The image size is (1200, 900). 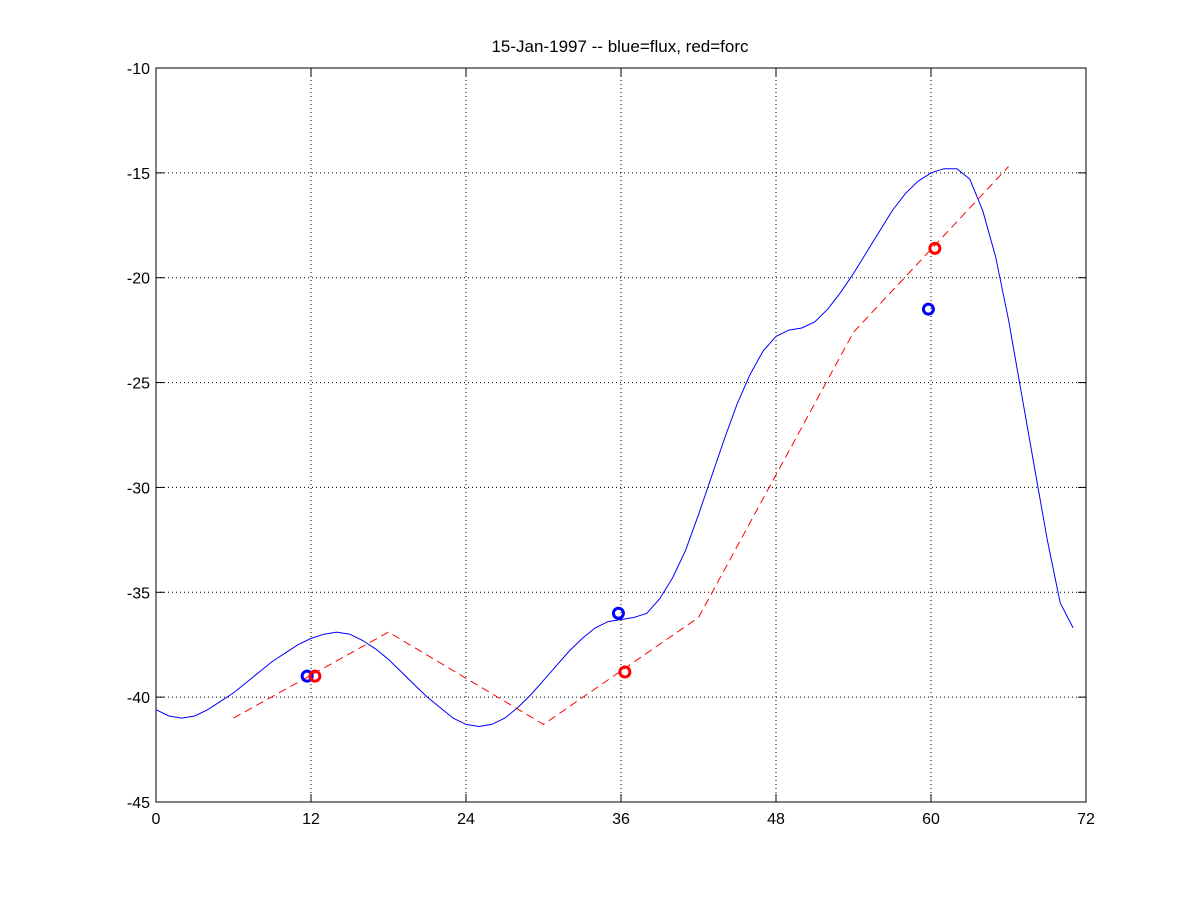 What do you see at coordinates (1086, 819) in the screenshot?
I see `x-tick-label: 72` at bounding box center [1086, 819].